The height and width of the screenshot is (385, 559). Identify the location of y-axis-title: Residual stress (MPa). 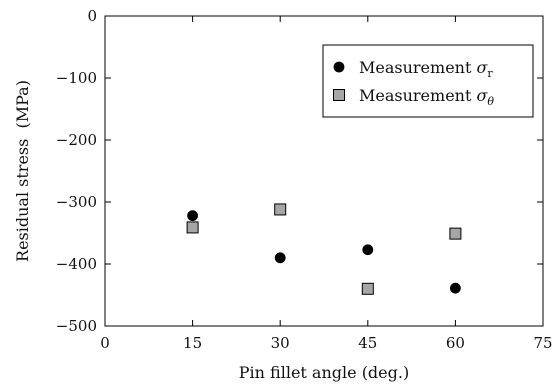
(22, 171).